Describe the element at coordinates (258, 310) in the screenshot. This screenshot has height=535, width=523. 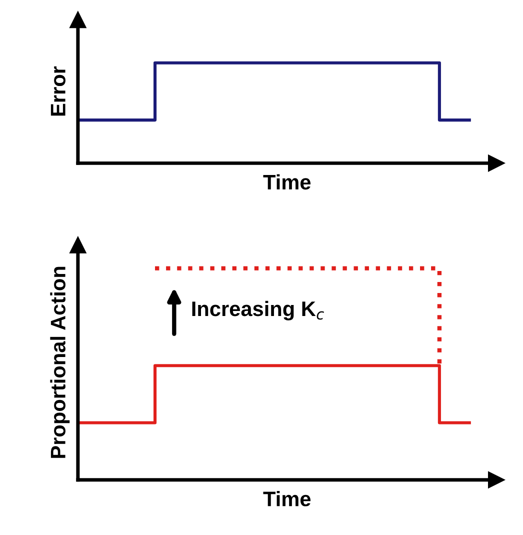
I see `annotation: Increasing K$_{c}$` at that location.